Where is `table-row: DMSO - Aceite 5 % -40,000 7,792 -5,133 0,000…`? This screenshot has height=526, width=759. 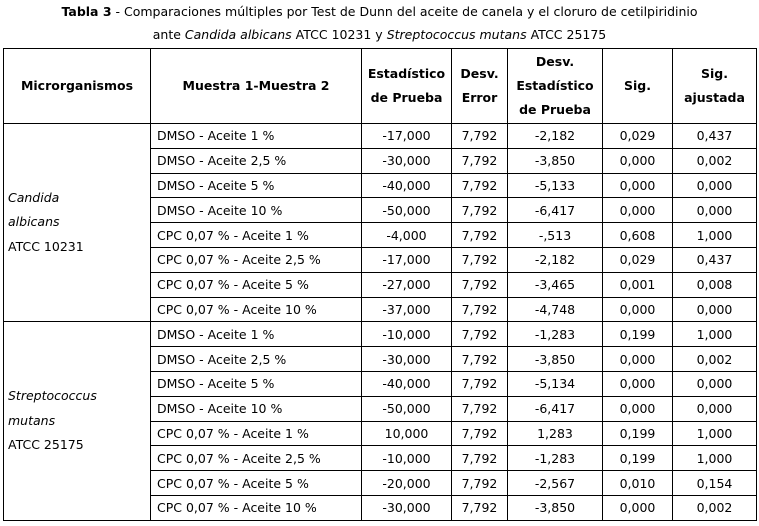
table-row: DMSO - Aceite 5 % -40,000 7,792 -5,133 0,000… is located at coordinates (380, 185).